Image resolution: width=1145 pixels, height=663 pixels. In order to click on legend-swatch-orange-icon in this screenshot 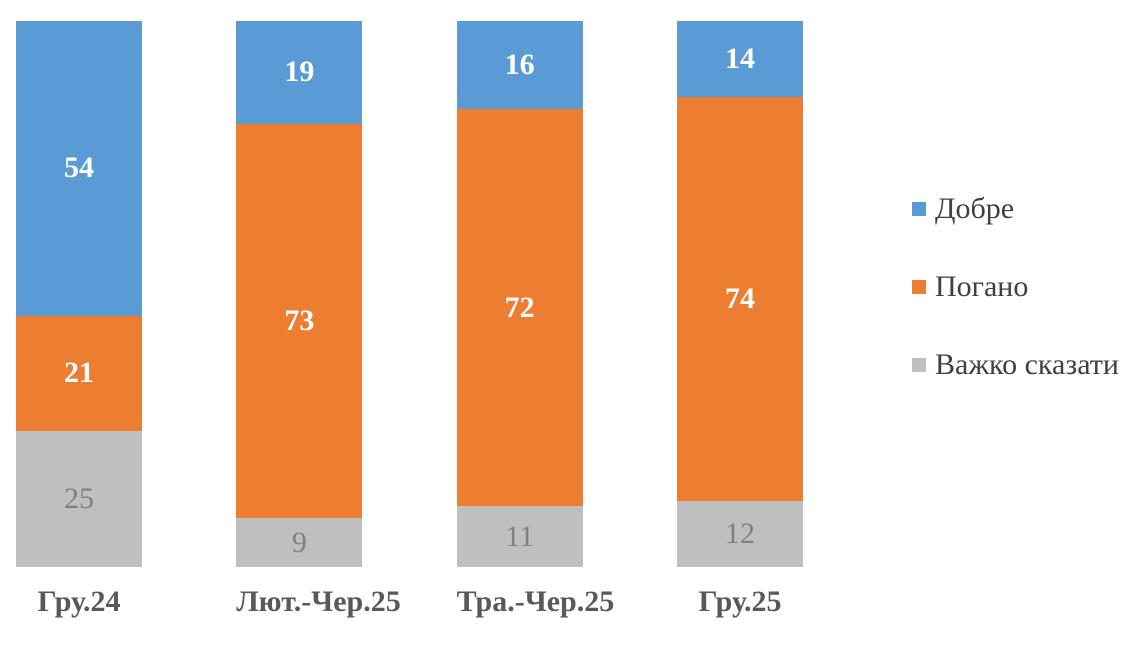, I will do `click(919, 287)`.